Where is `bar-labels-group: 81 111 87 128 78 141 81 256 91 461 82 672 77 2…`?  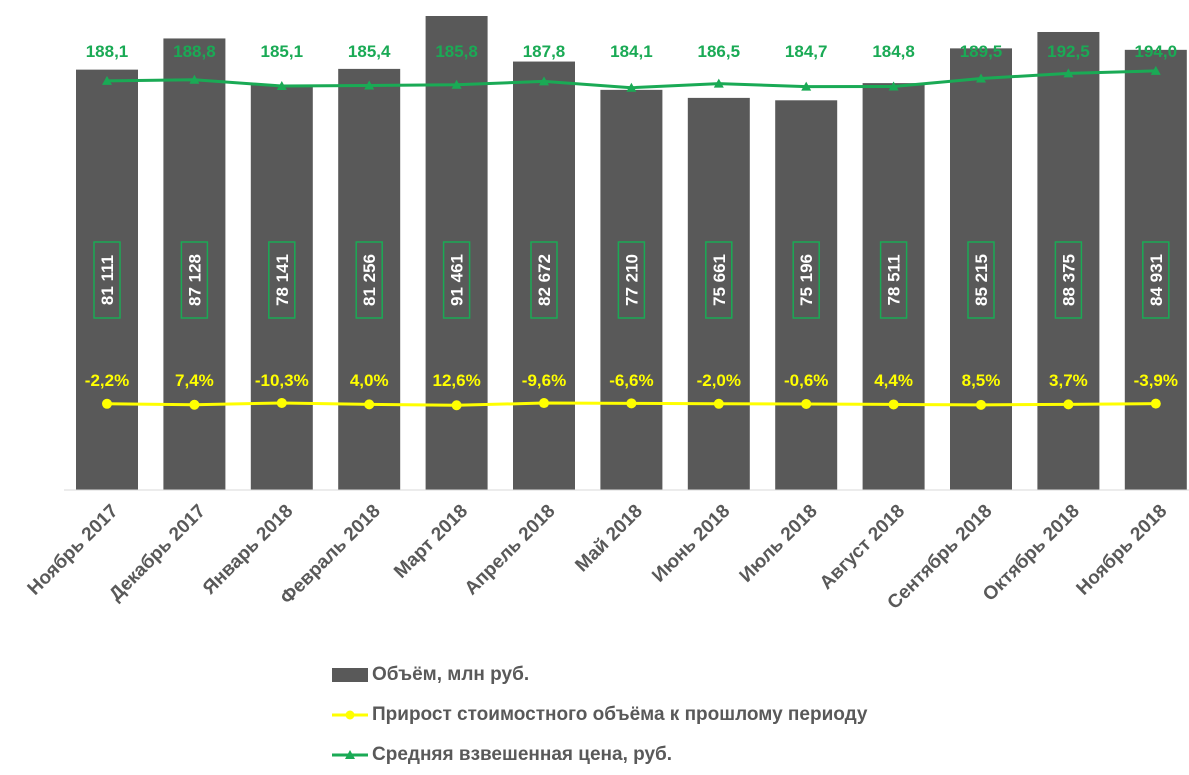 bar-labels-group: 81 111 87 128 78 141 81 256 91 461 82 672 77 2… is located at coordinates (631, 280).